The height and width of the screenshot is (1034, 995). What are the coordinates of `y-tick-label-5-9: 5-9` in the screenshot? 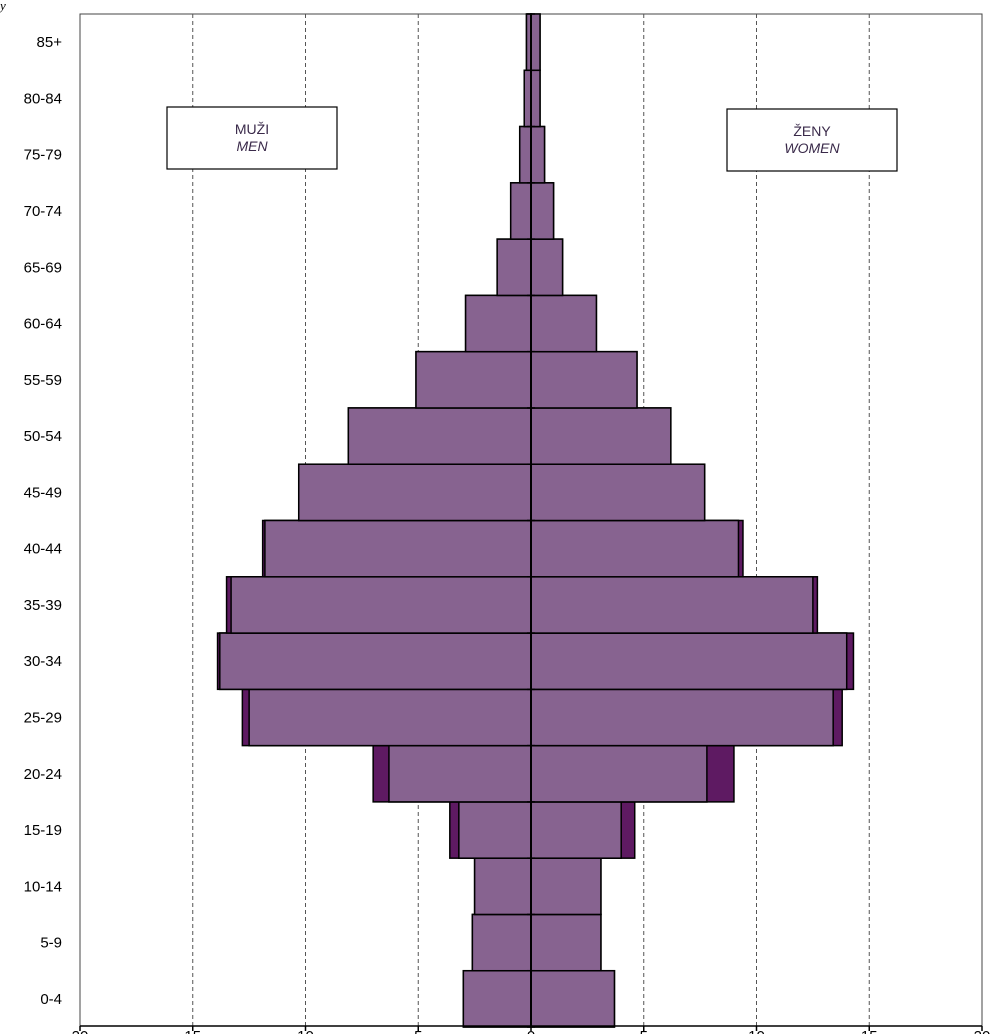 It's located at (51, 943).